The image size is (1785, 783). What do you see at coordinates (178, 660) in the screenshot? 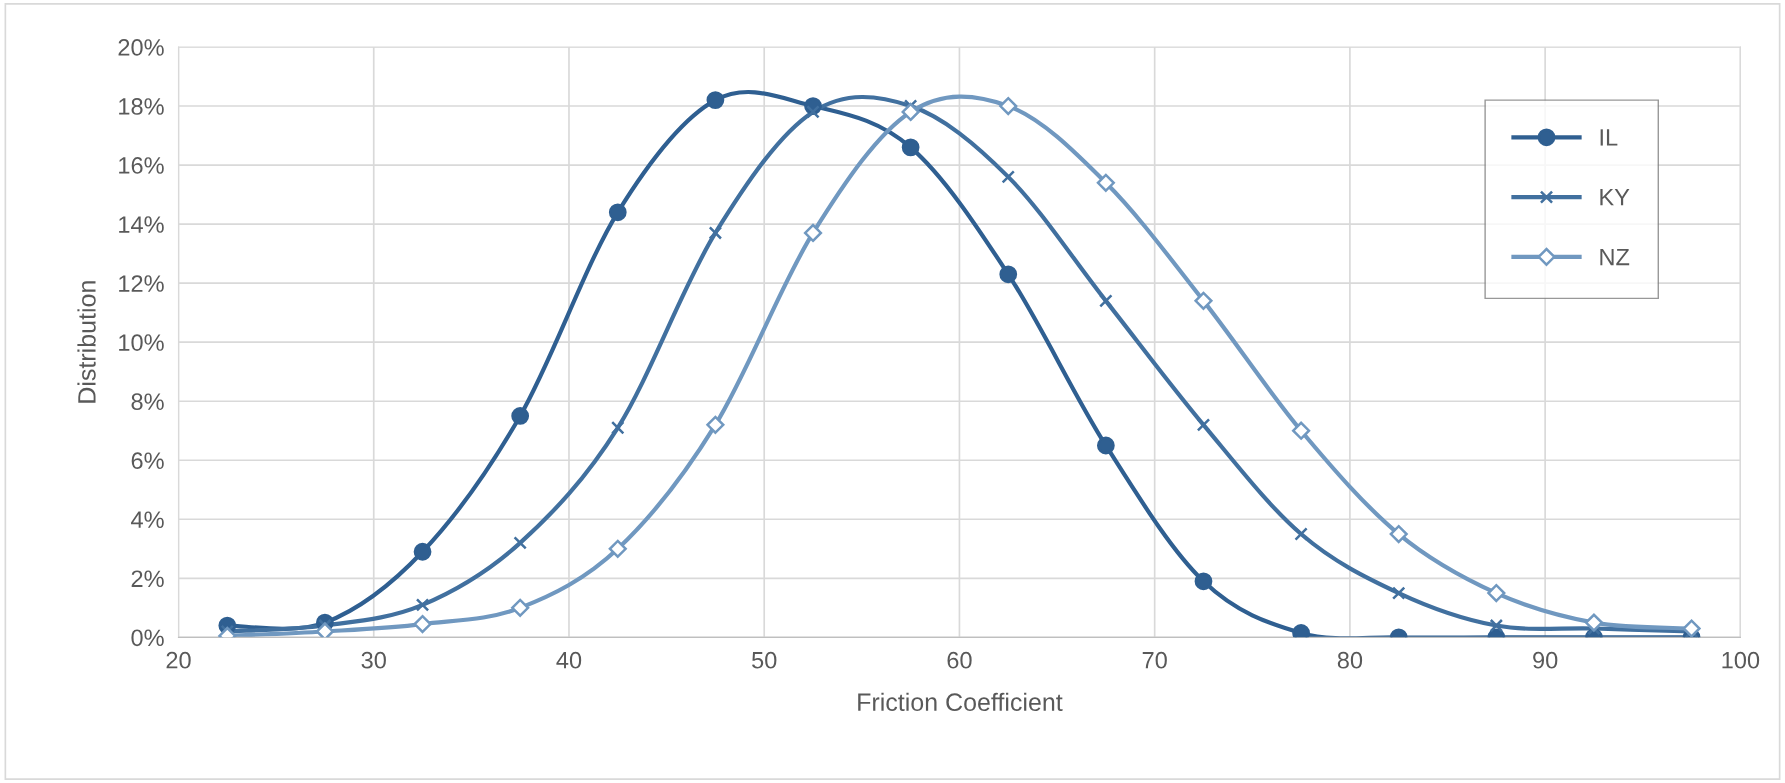
I see `x-tick-label: 20` at bounding box center [178, 660].